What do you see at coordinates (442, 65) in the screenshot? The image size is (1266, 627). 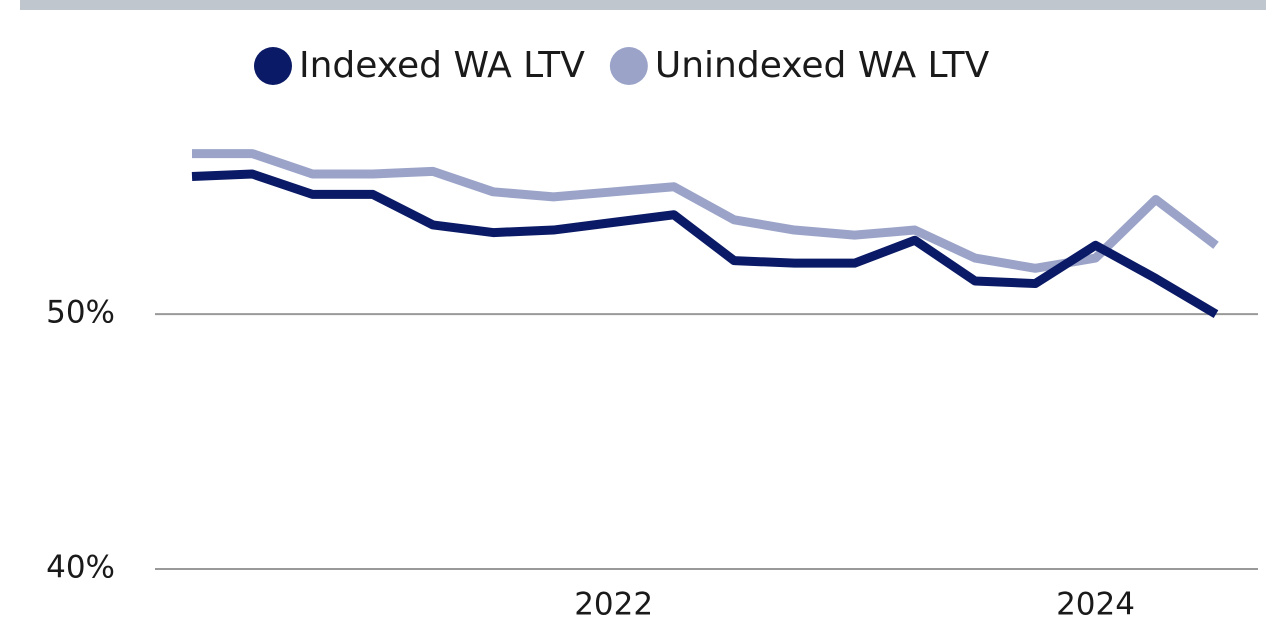 I see `legend-label: Indexed WA LTV` at bounding box center [442, 65].